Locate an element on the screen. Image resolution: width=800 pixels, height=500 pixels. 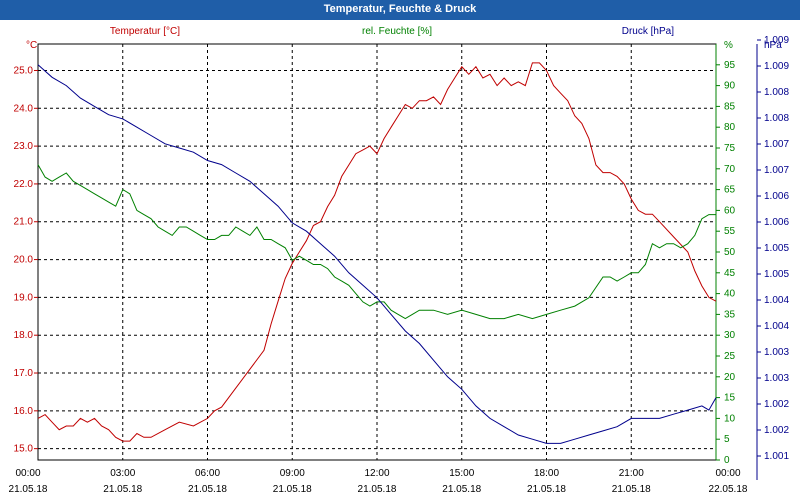
y-tick-label-humidity: 5 is located at coordinates (727, 439).